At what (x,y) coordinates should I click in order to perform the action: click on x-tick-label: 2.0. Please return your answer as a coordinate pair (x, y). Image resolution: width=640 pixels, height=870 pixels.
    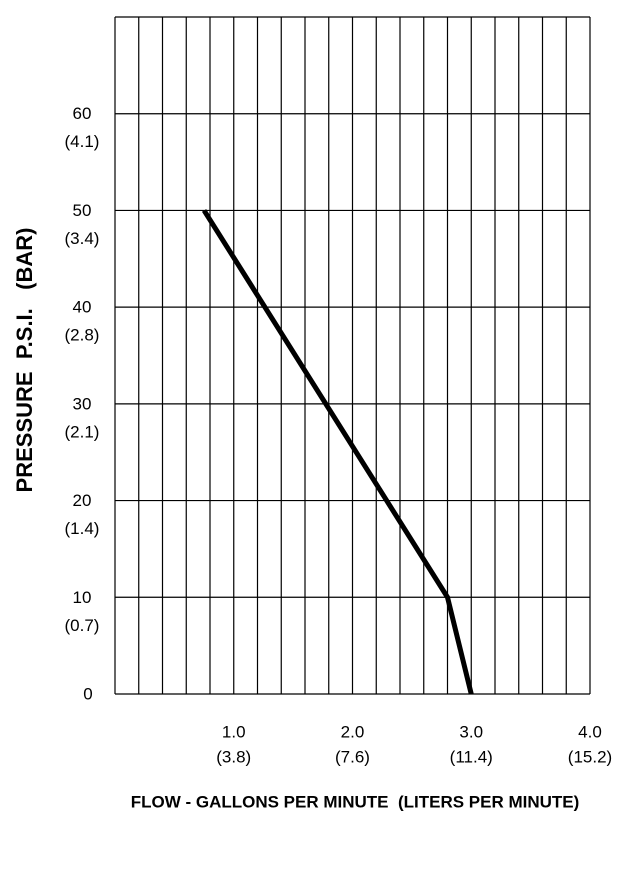
    Looking at the image, I should click on (353, 731).